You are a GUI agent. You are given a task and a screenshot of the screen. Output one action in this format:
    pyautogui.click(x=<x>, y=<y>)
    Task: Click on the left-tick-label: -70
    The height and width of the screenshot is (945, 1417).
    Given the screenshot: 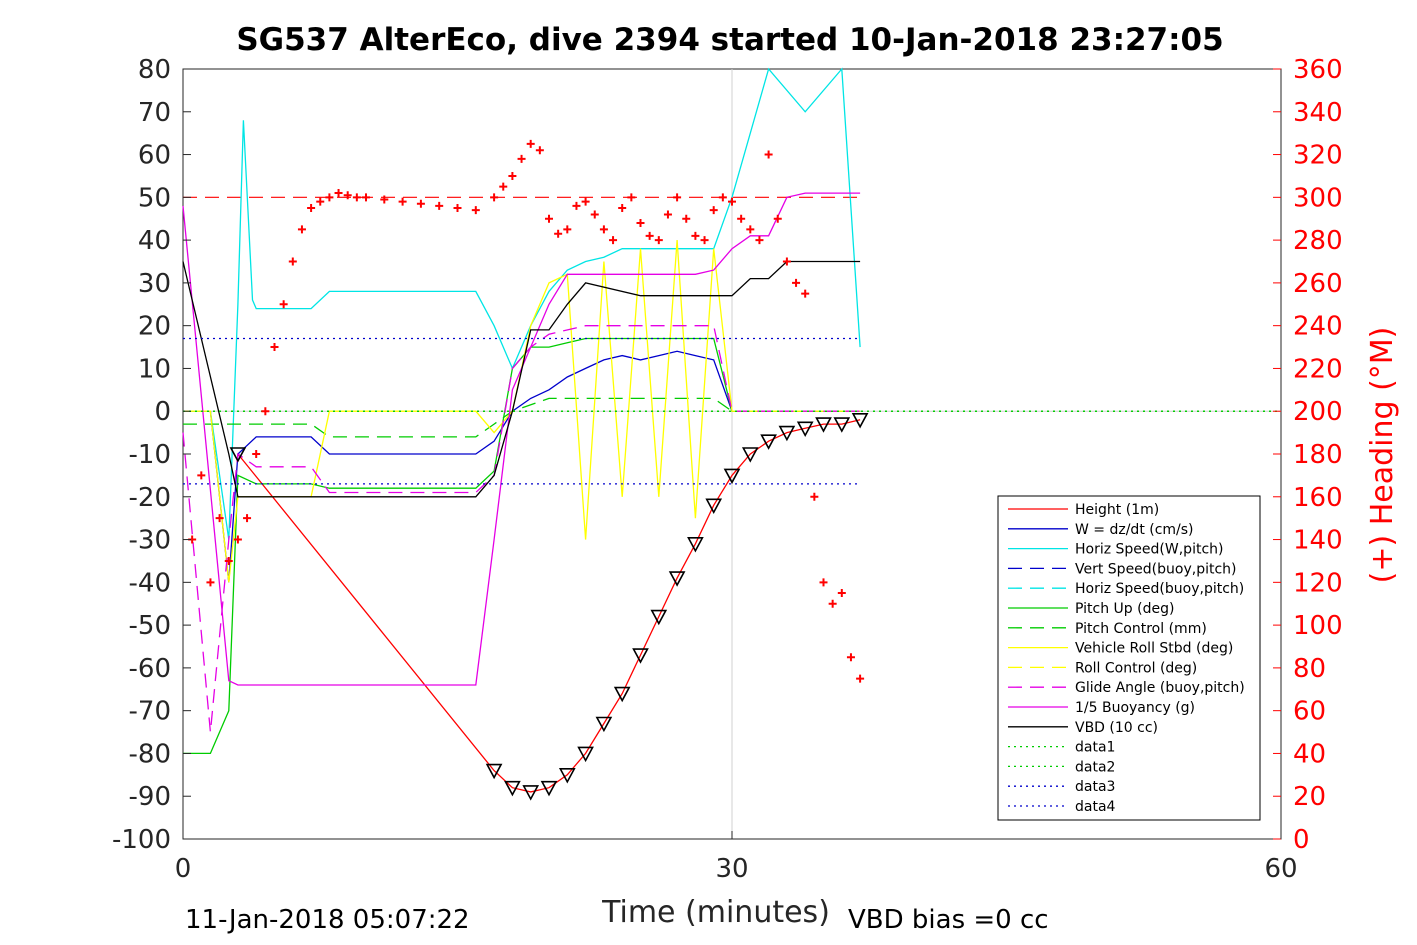 What is the action you would take?
    pyautogui.click(x=150, y=712)
    